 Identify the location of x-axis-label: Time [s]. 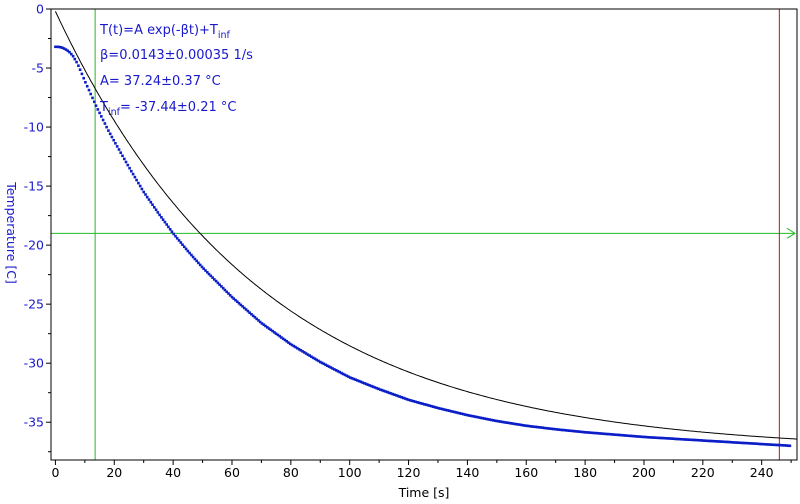
(424, 492).